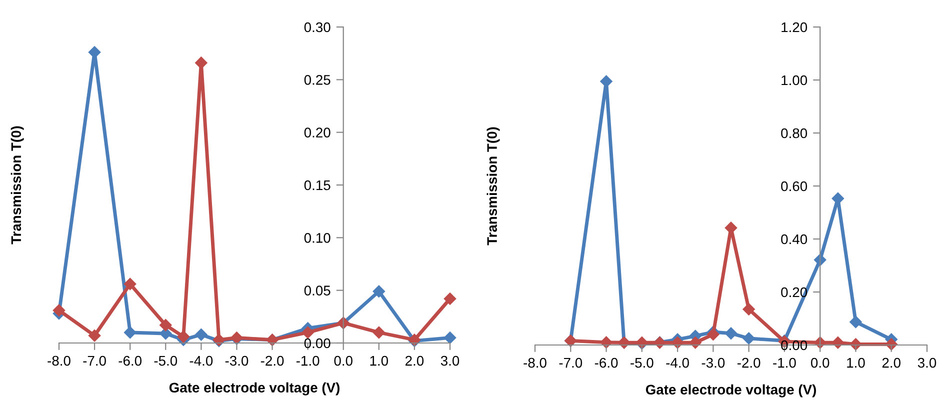  Describe the element at coordinates (317, 185) in the screenshot. I see `y-tick-label: 0.15` at that location.